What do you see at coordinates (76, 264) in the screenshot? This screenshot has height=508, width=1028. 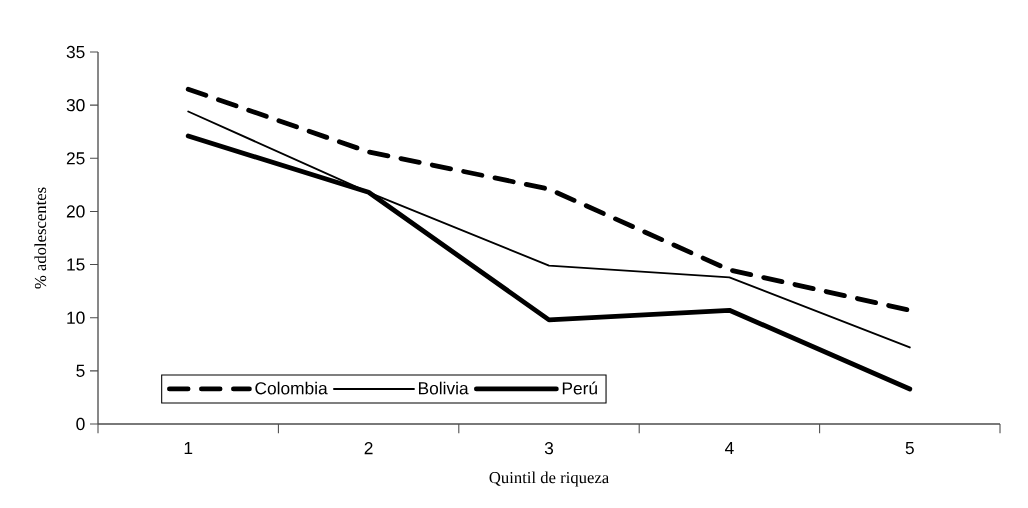 I see `y-tick-label: 15` at bounding box center [76, 264].